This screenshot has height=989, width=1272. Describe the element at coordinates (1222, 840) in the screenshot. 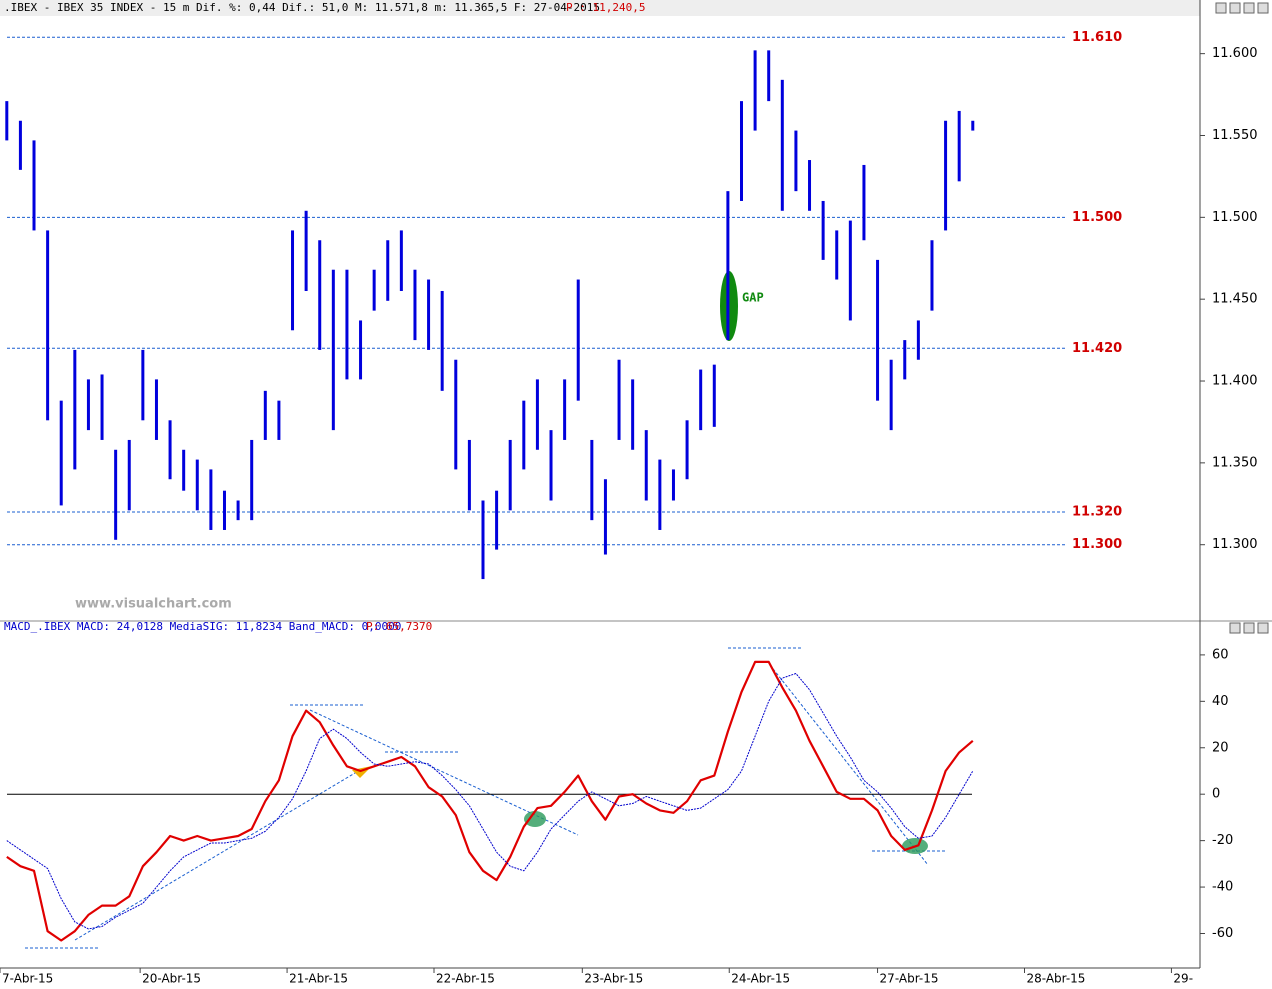

I see `y-tick-label: -20` at that location.